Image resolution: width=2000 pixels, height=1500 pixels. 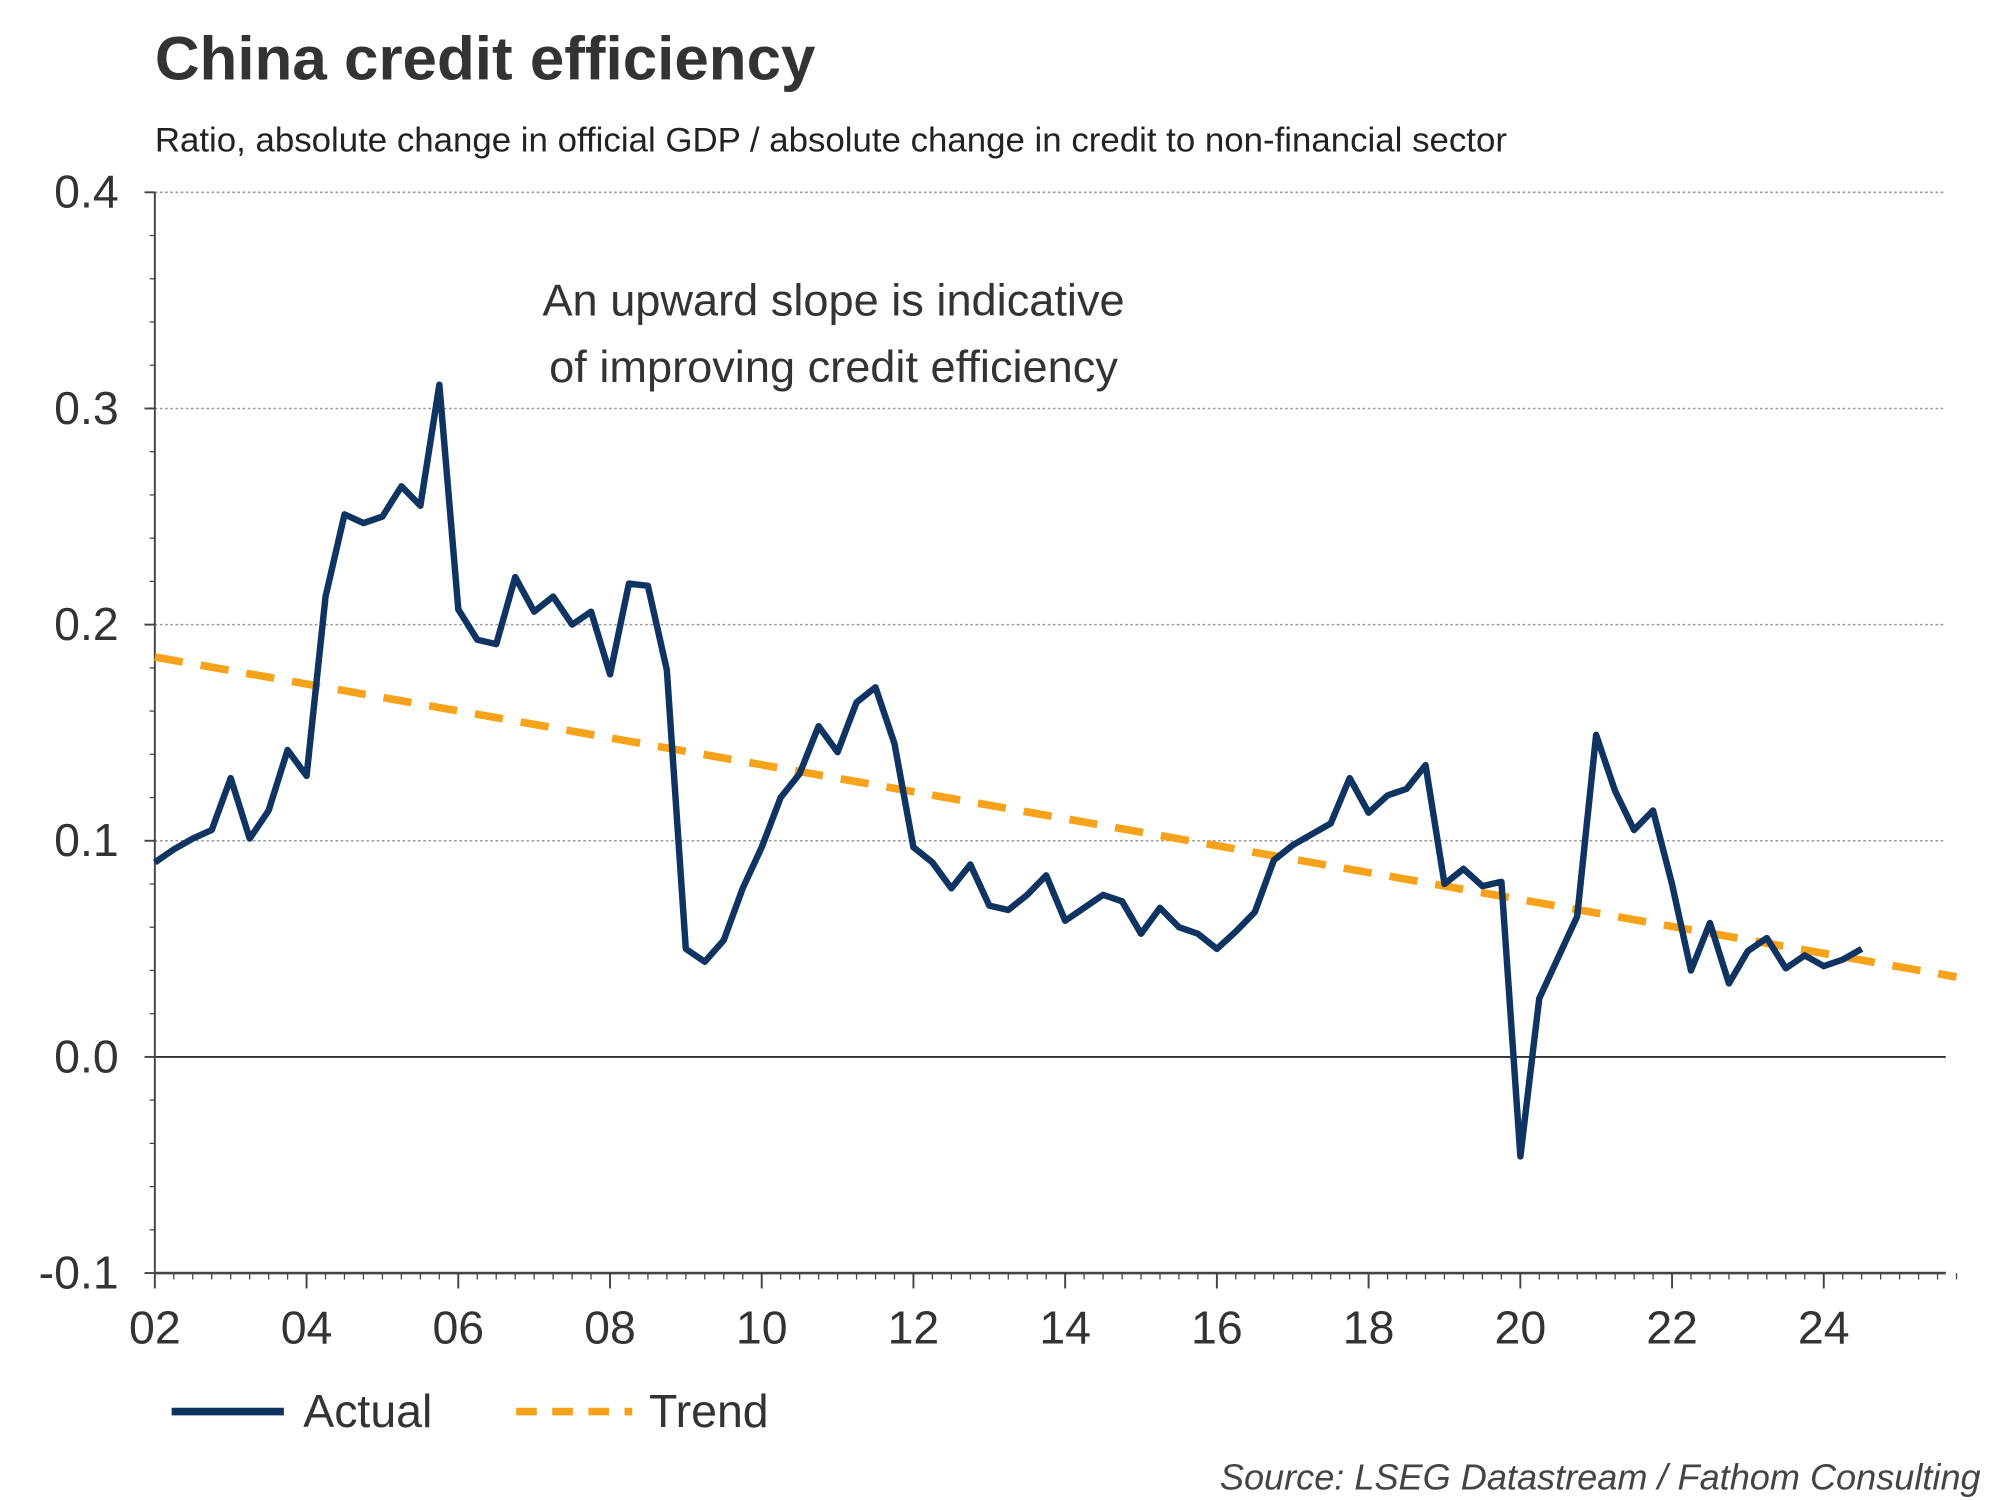 I want to click on x-tick-label: 16, so click(x=1217, y=1328).